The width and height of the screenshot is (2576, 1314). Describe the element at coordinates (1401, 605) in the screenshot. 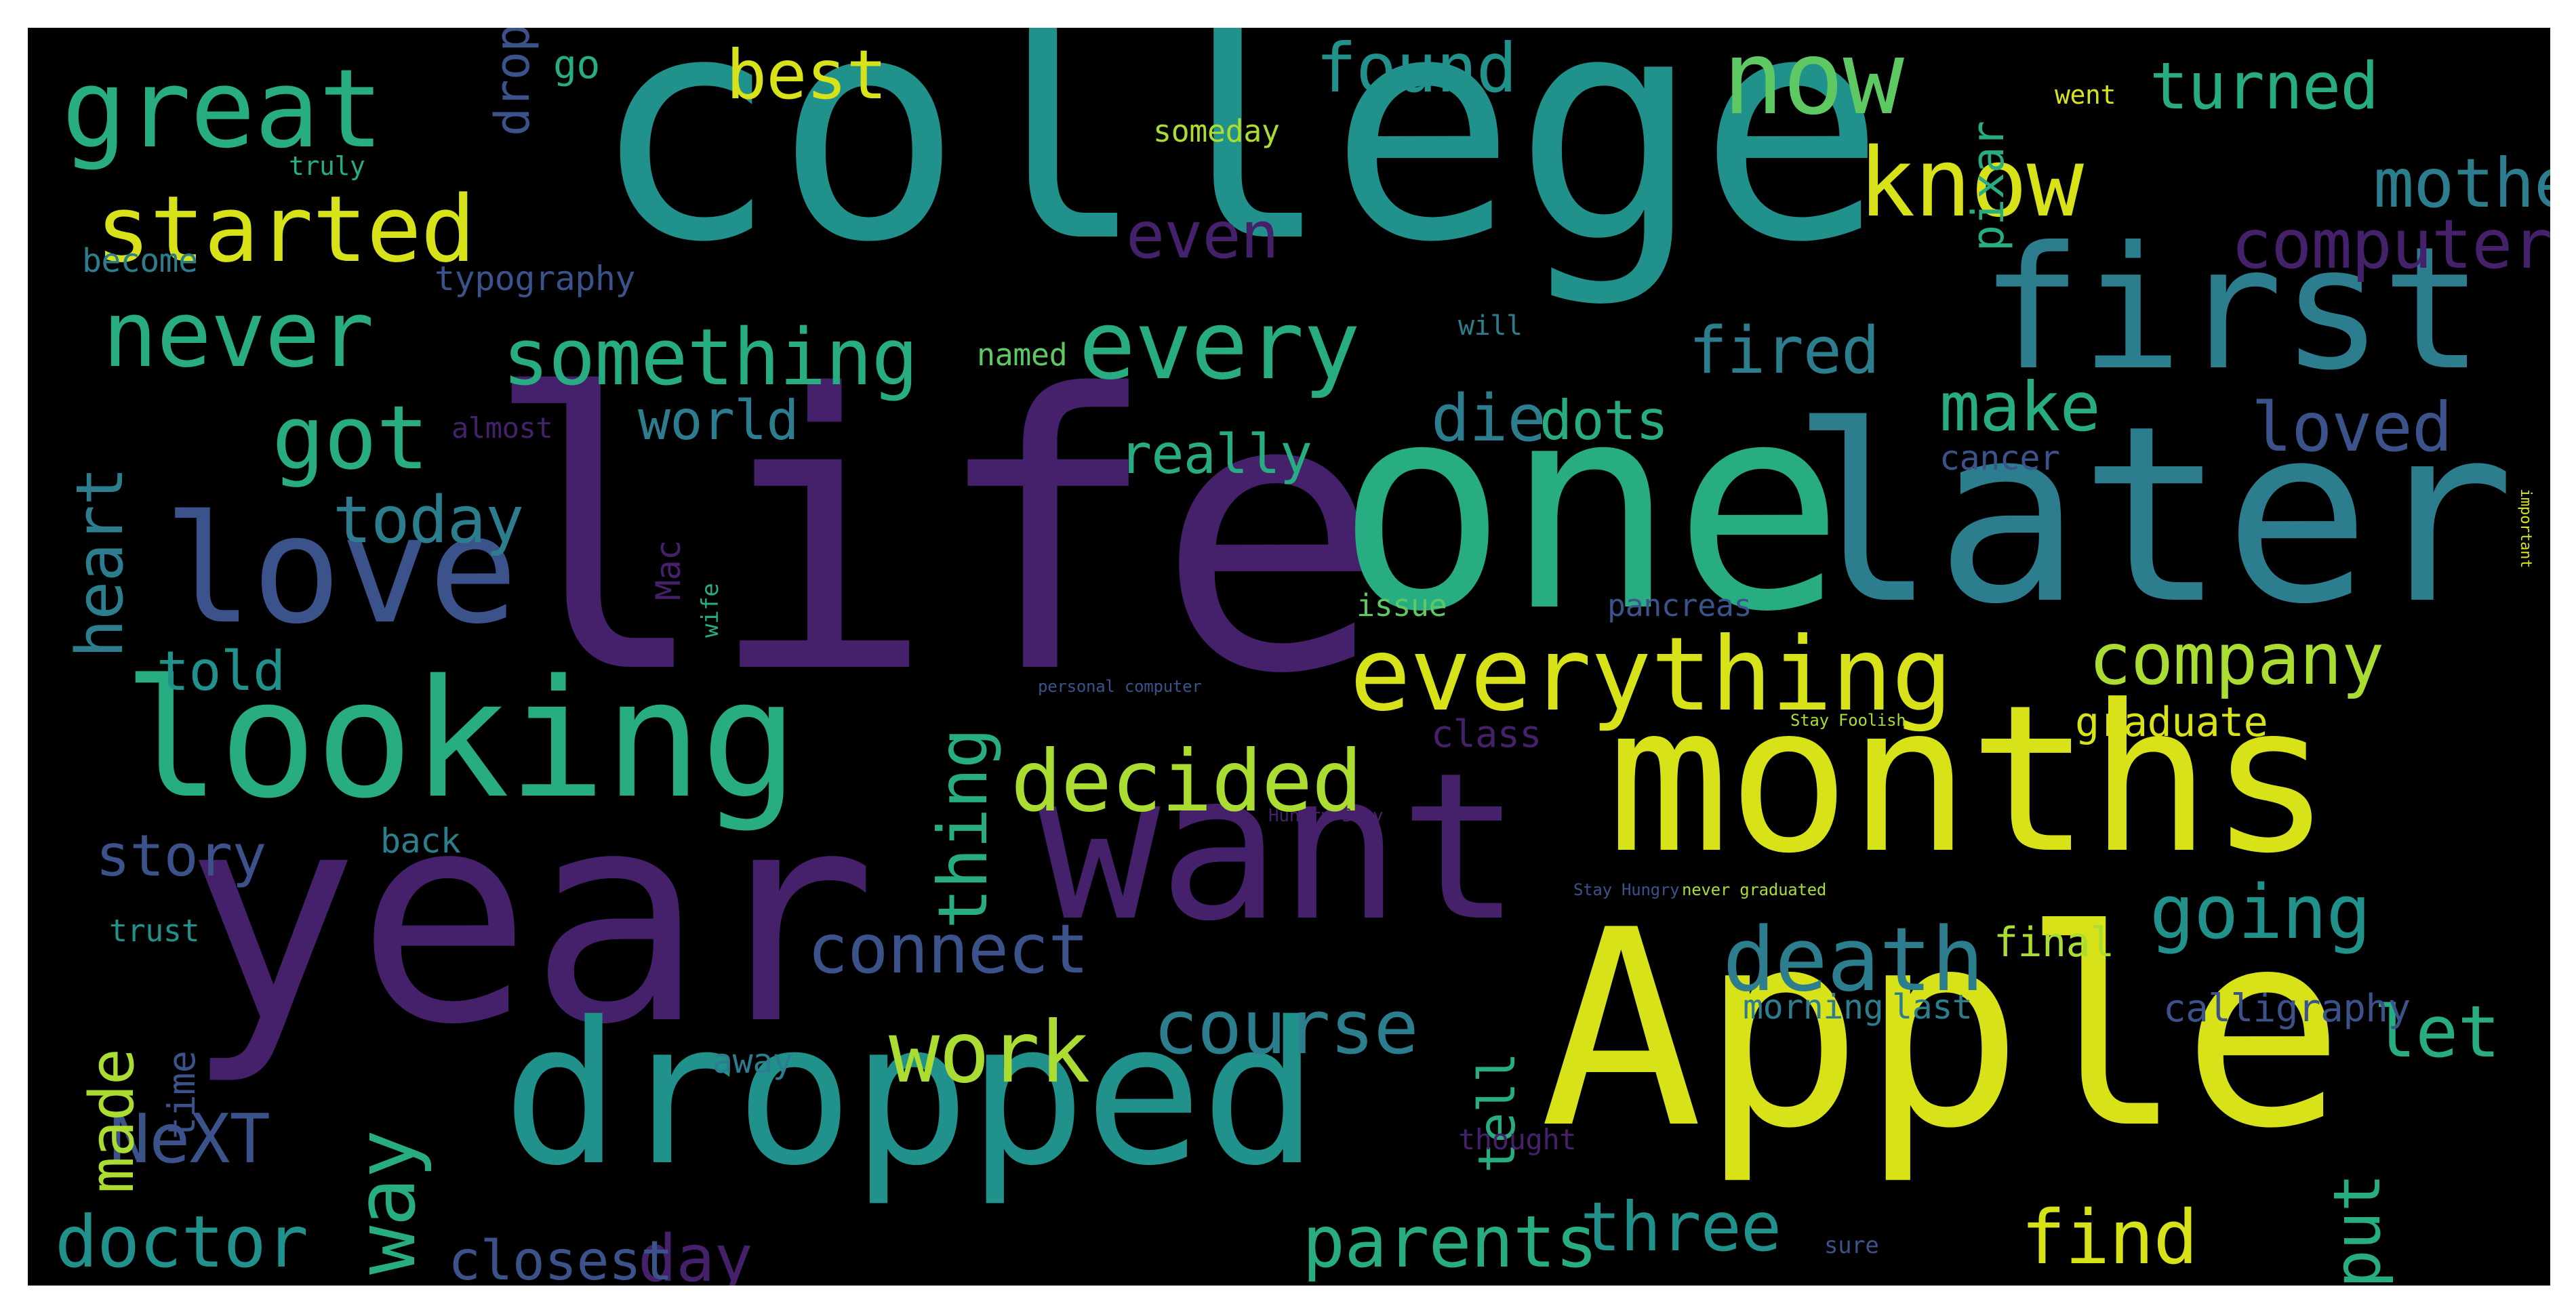

I see `word-pancreas: issue` at that location.